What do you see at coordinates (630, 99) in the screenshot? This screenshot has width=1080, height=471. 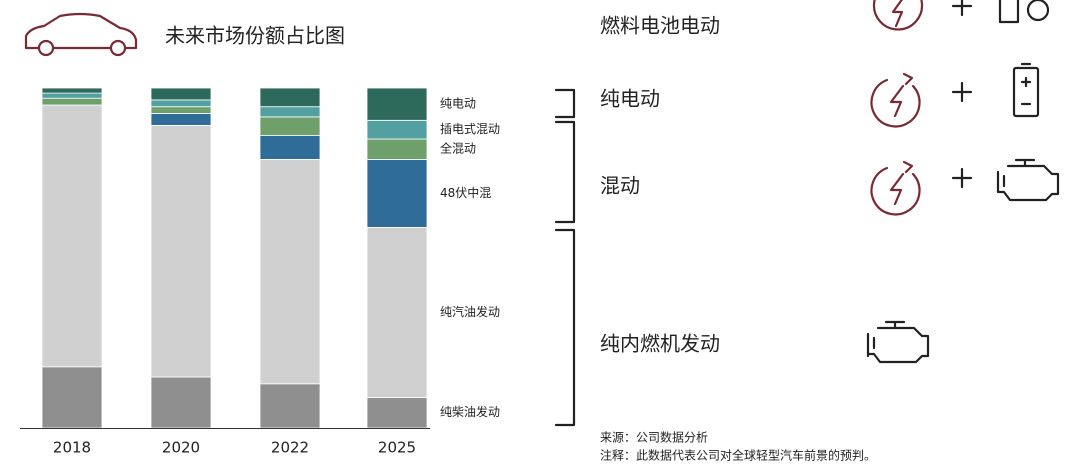 I see `panel-label: 纯电动` at bounding box center [630, 99].